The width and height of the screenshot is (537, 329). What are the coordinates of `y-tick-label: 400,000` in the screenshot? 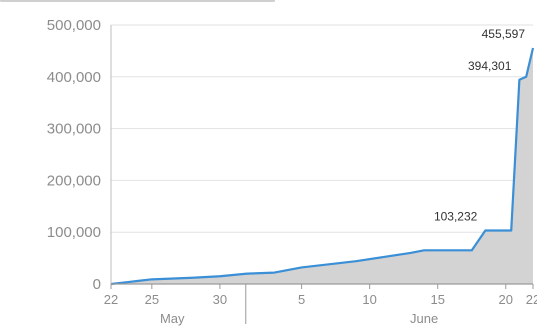 It's located at (74, 77).